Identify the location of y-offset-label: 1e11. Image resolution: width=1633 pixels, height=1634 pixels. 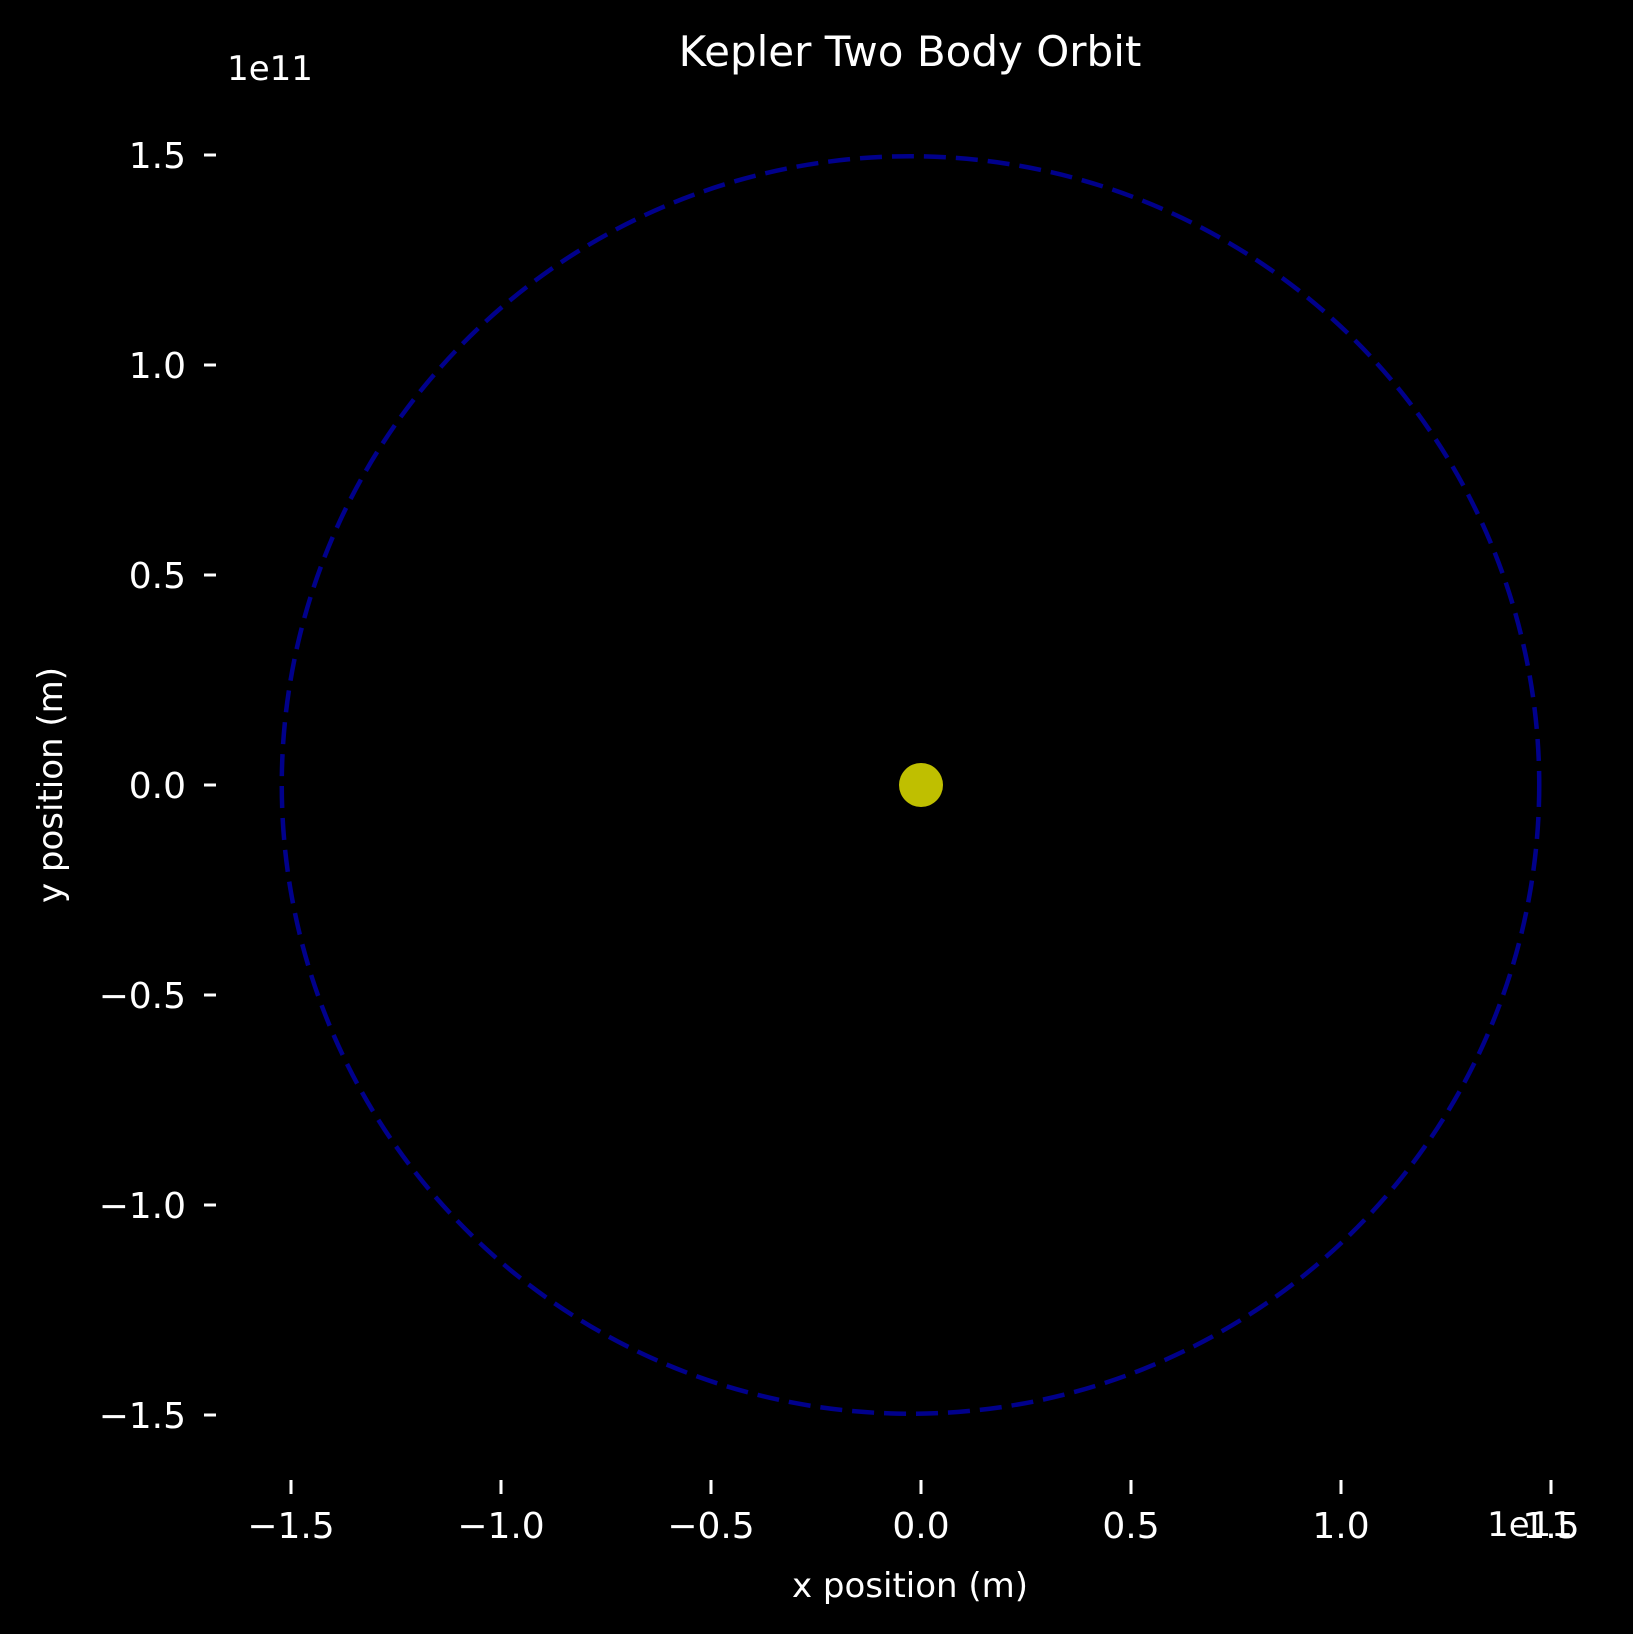
(270, 69).